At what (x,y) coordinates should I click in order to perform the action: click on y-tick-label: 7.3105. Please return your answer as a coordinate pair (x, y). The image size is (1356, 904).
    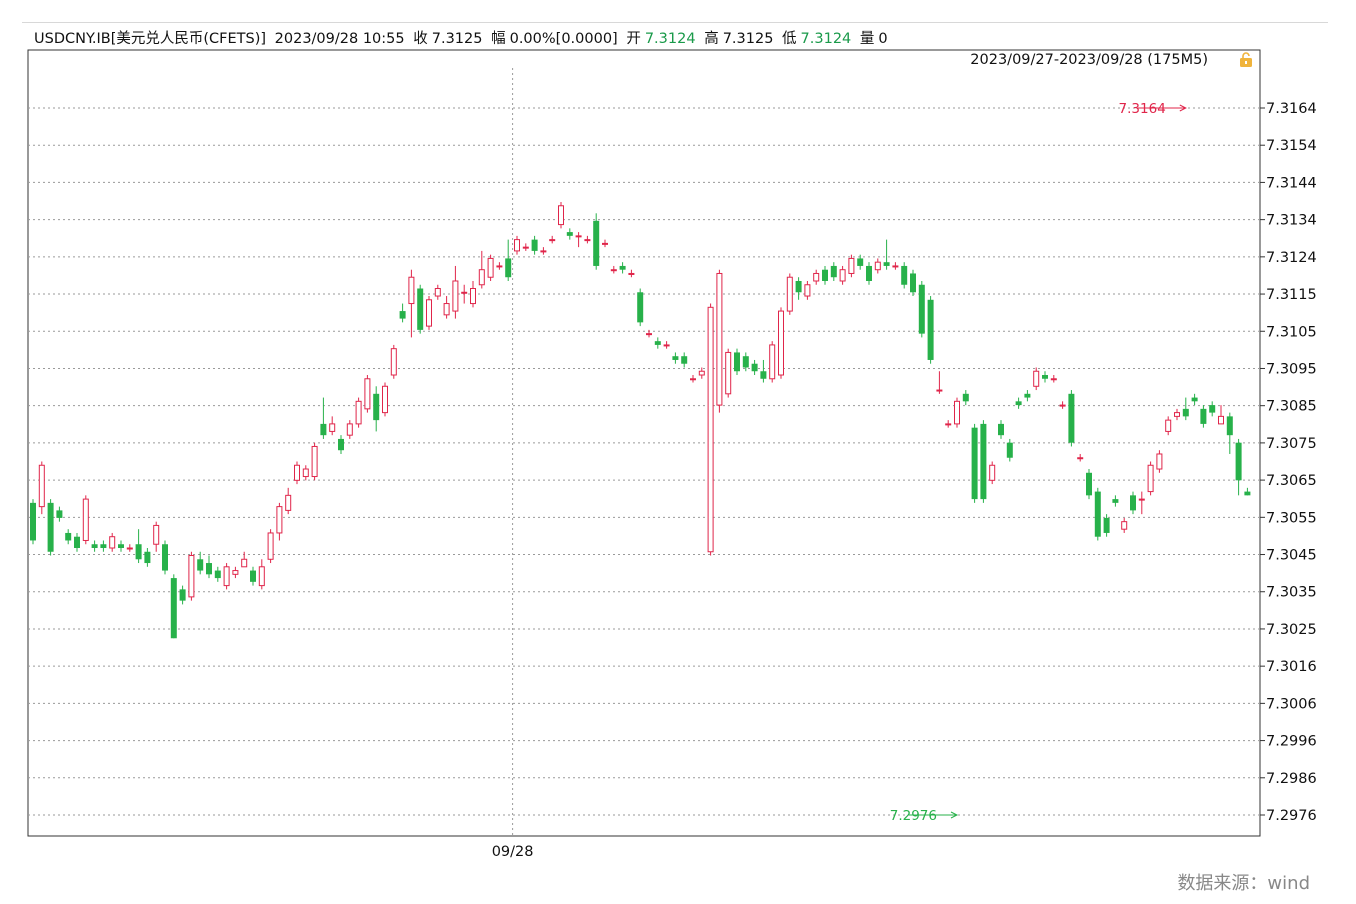
    Looking at the image, I should click on (1291, 332).